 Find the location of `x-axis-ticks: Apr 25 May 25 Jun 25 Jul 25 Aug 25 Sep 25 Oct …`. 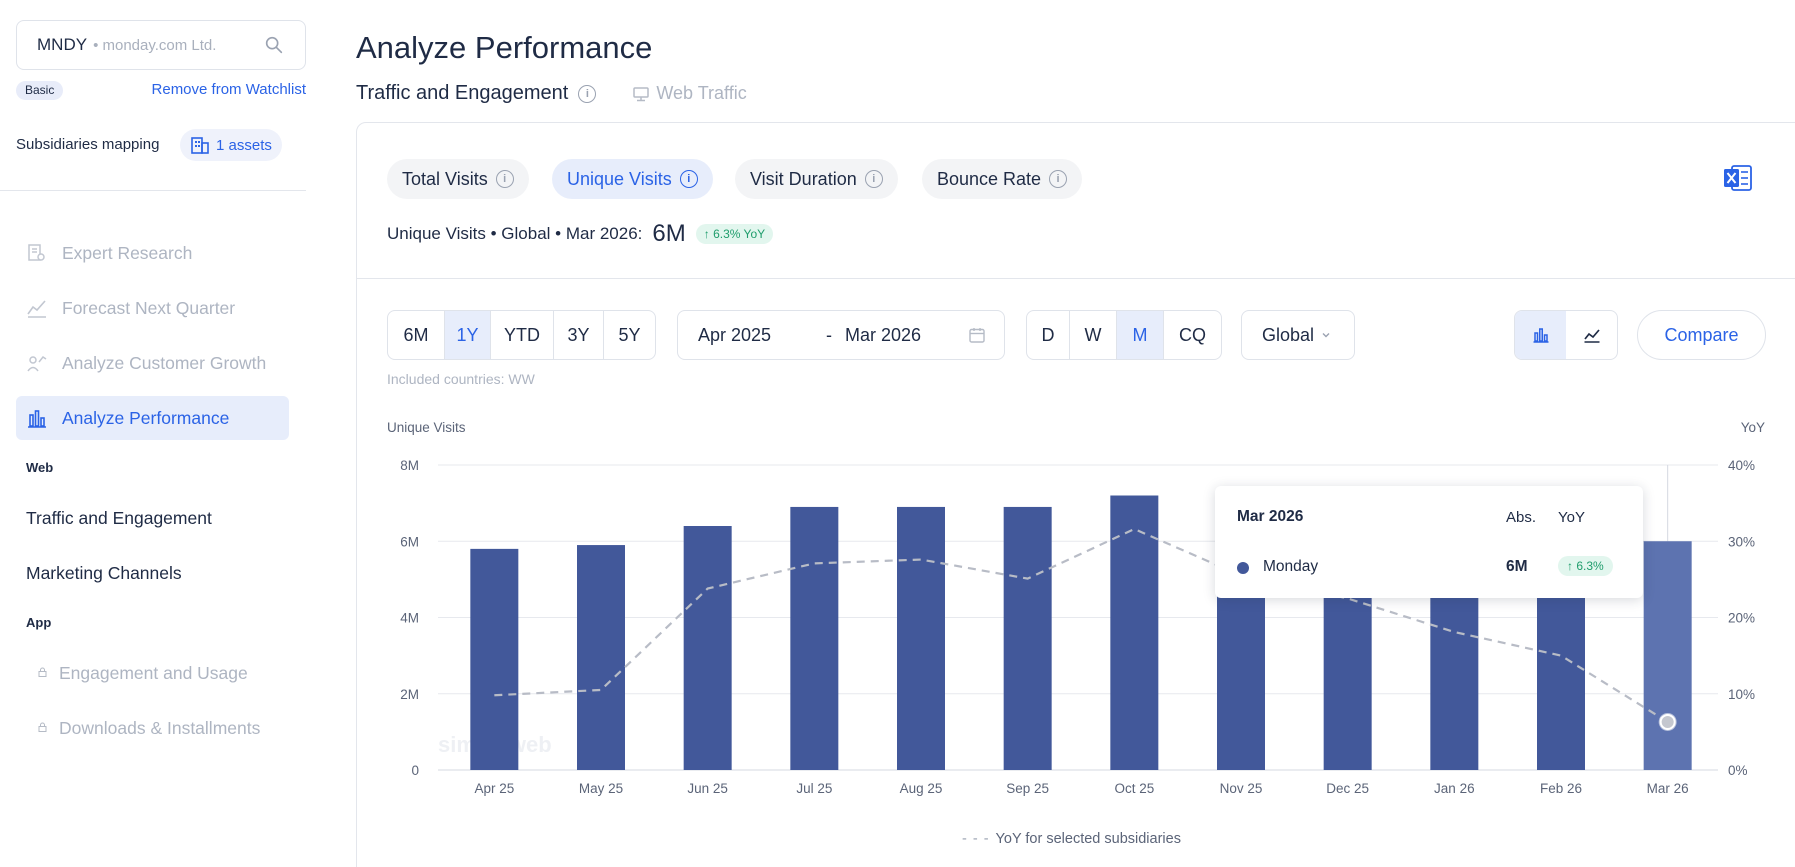

x-axis-ticks: Apr 25 May 25 Jun 25 Jul 25 Aug 25 Sep 25 Oct … is located at coordinates (1081, 788).